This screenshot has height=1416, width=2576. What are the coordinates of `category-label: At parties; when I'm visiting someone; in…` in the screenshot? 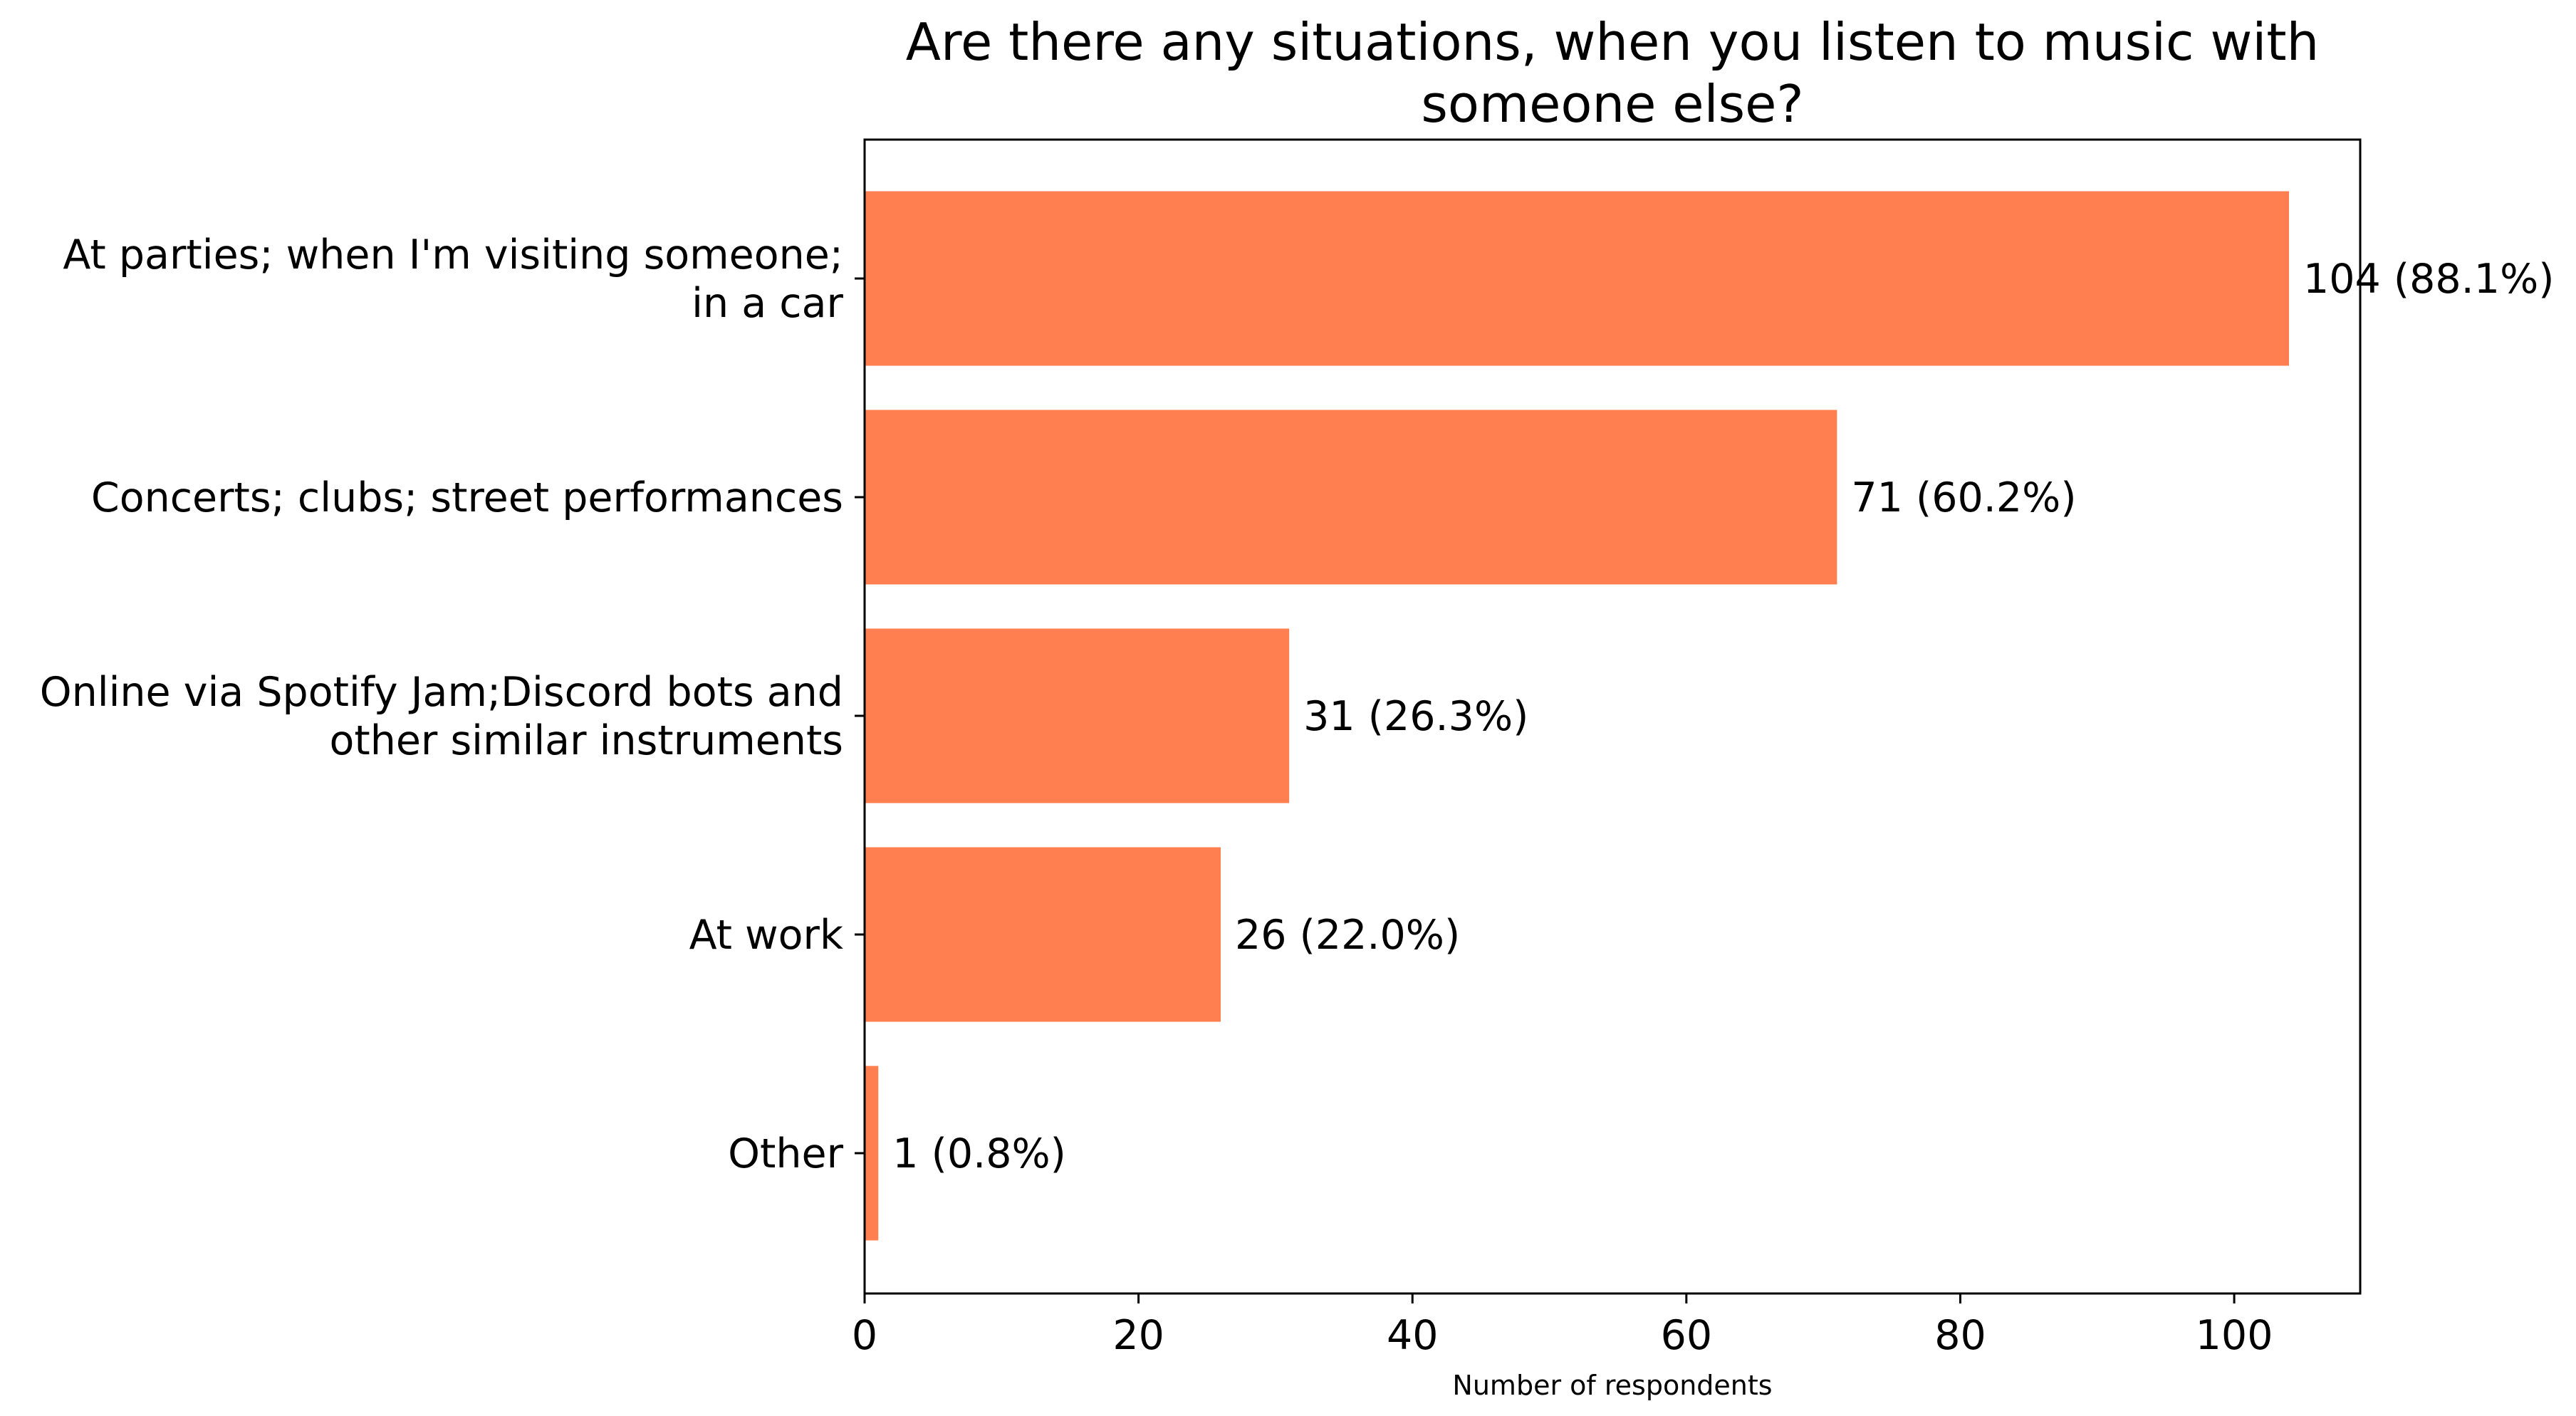 It's located at (453, 279).